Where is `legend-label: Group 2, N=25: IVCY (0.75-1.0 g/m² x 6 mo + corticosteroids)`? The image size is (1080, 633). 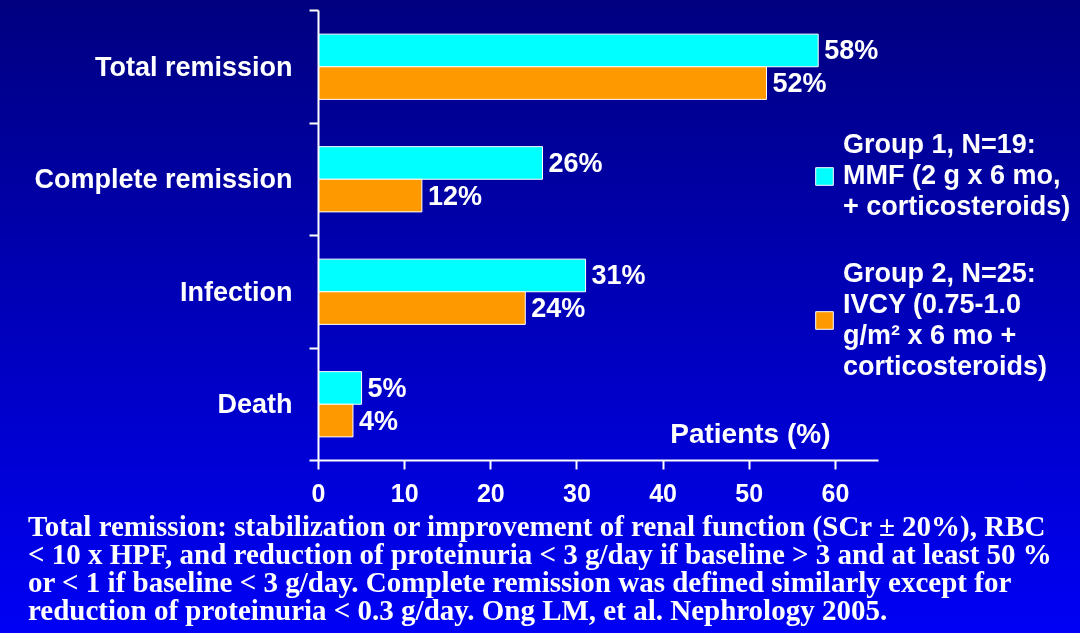
legend-label: Group 2, N=25: IVCY (0.75-1.0 g/m² x 6 mo + corticosteroids) is located at coordinates (945, 320).